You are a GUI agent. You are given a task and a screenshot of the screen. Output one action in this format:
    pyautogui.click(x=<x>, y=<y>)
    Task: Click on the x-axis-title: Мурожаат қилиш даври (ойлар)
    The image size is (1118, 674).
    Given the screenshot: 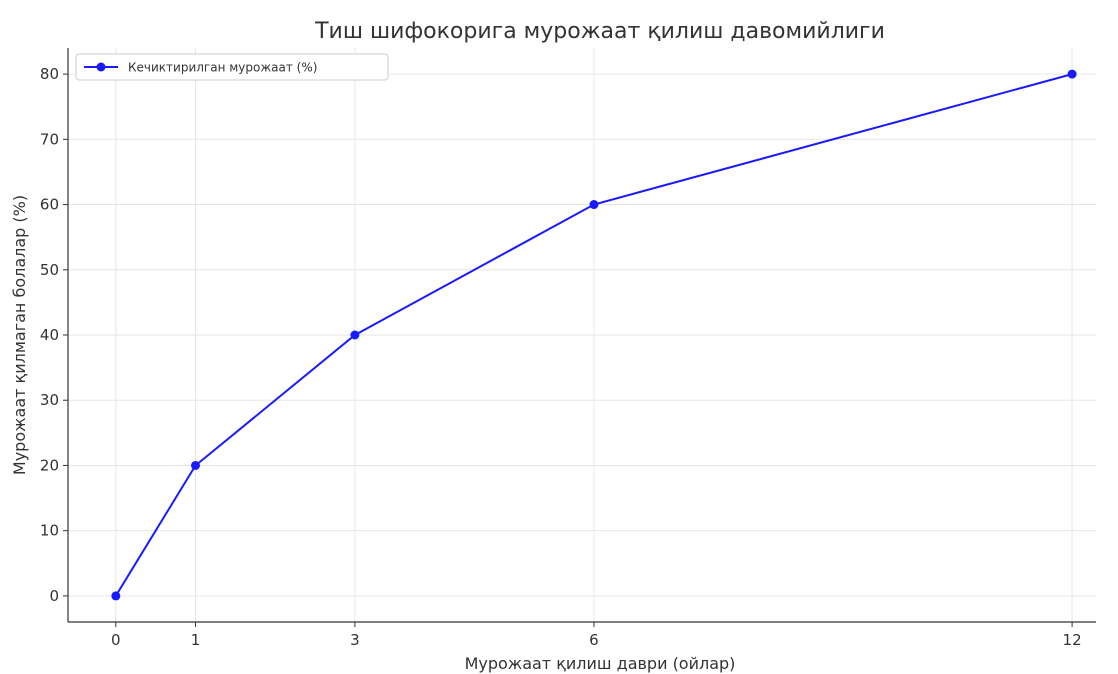 What is the action you would take?
    pyautogui.click(x=600, y=663)
    